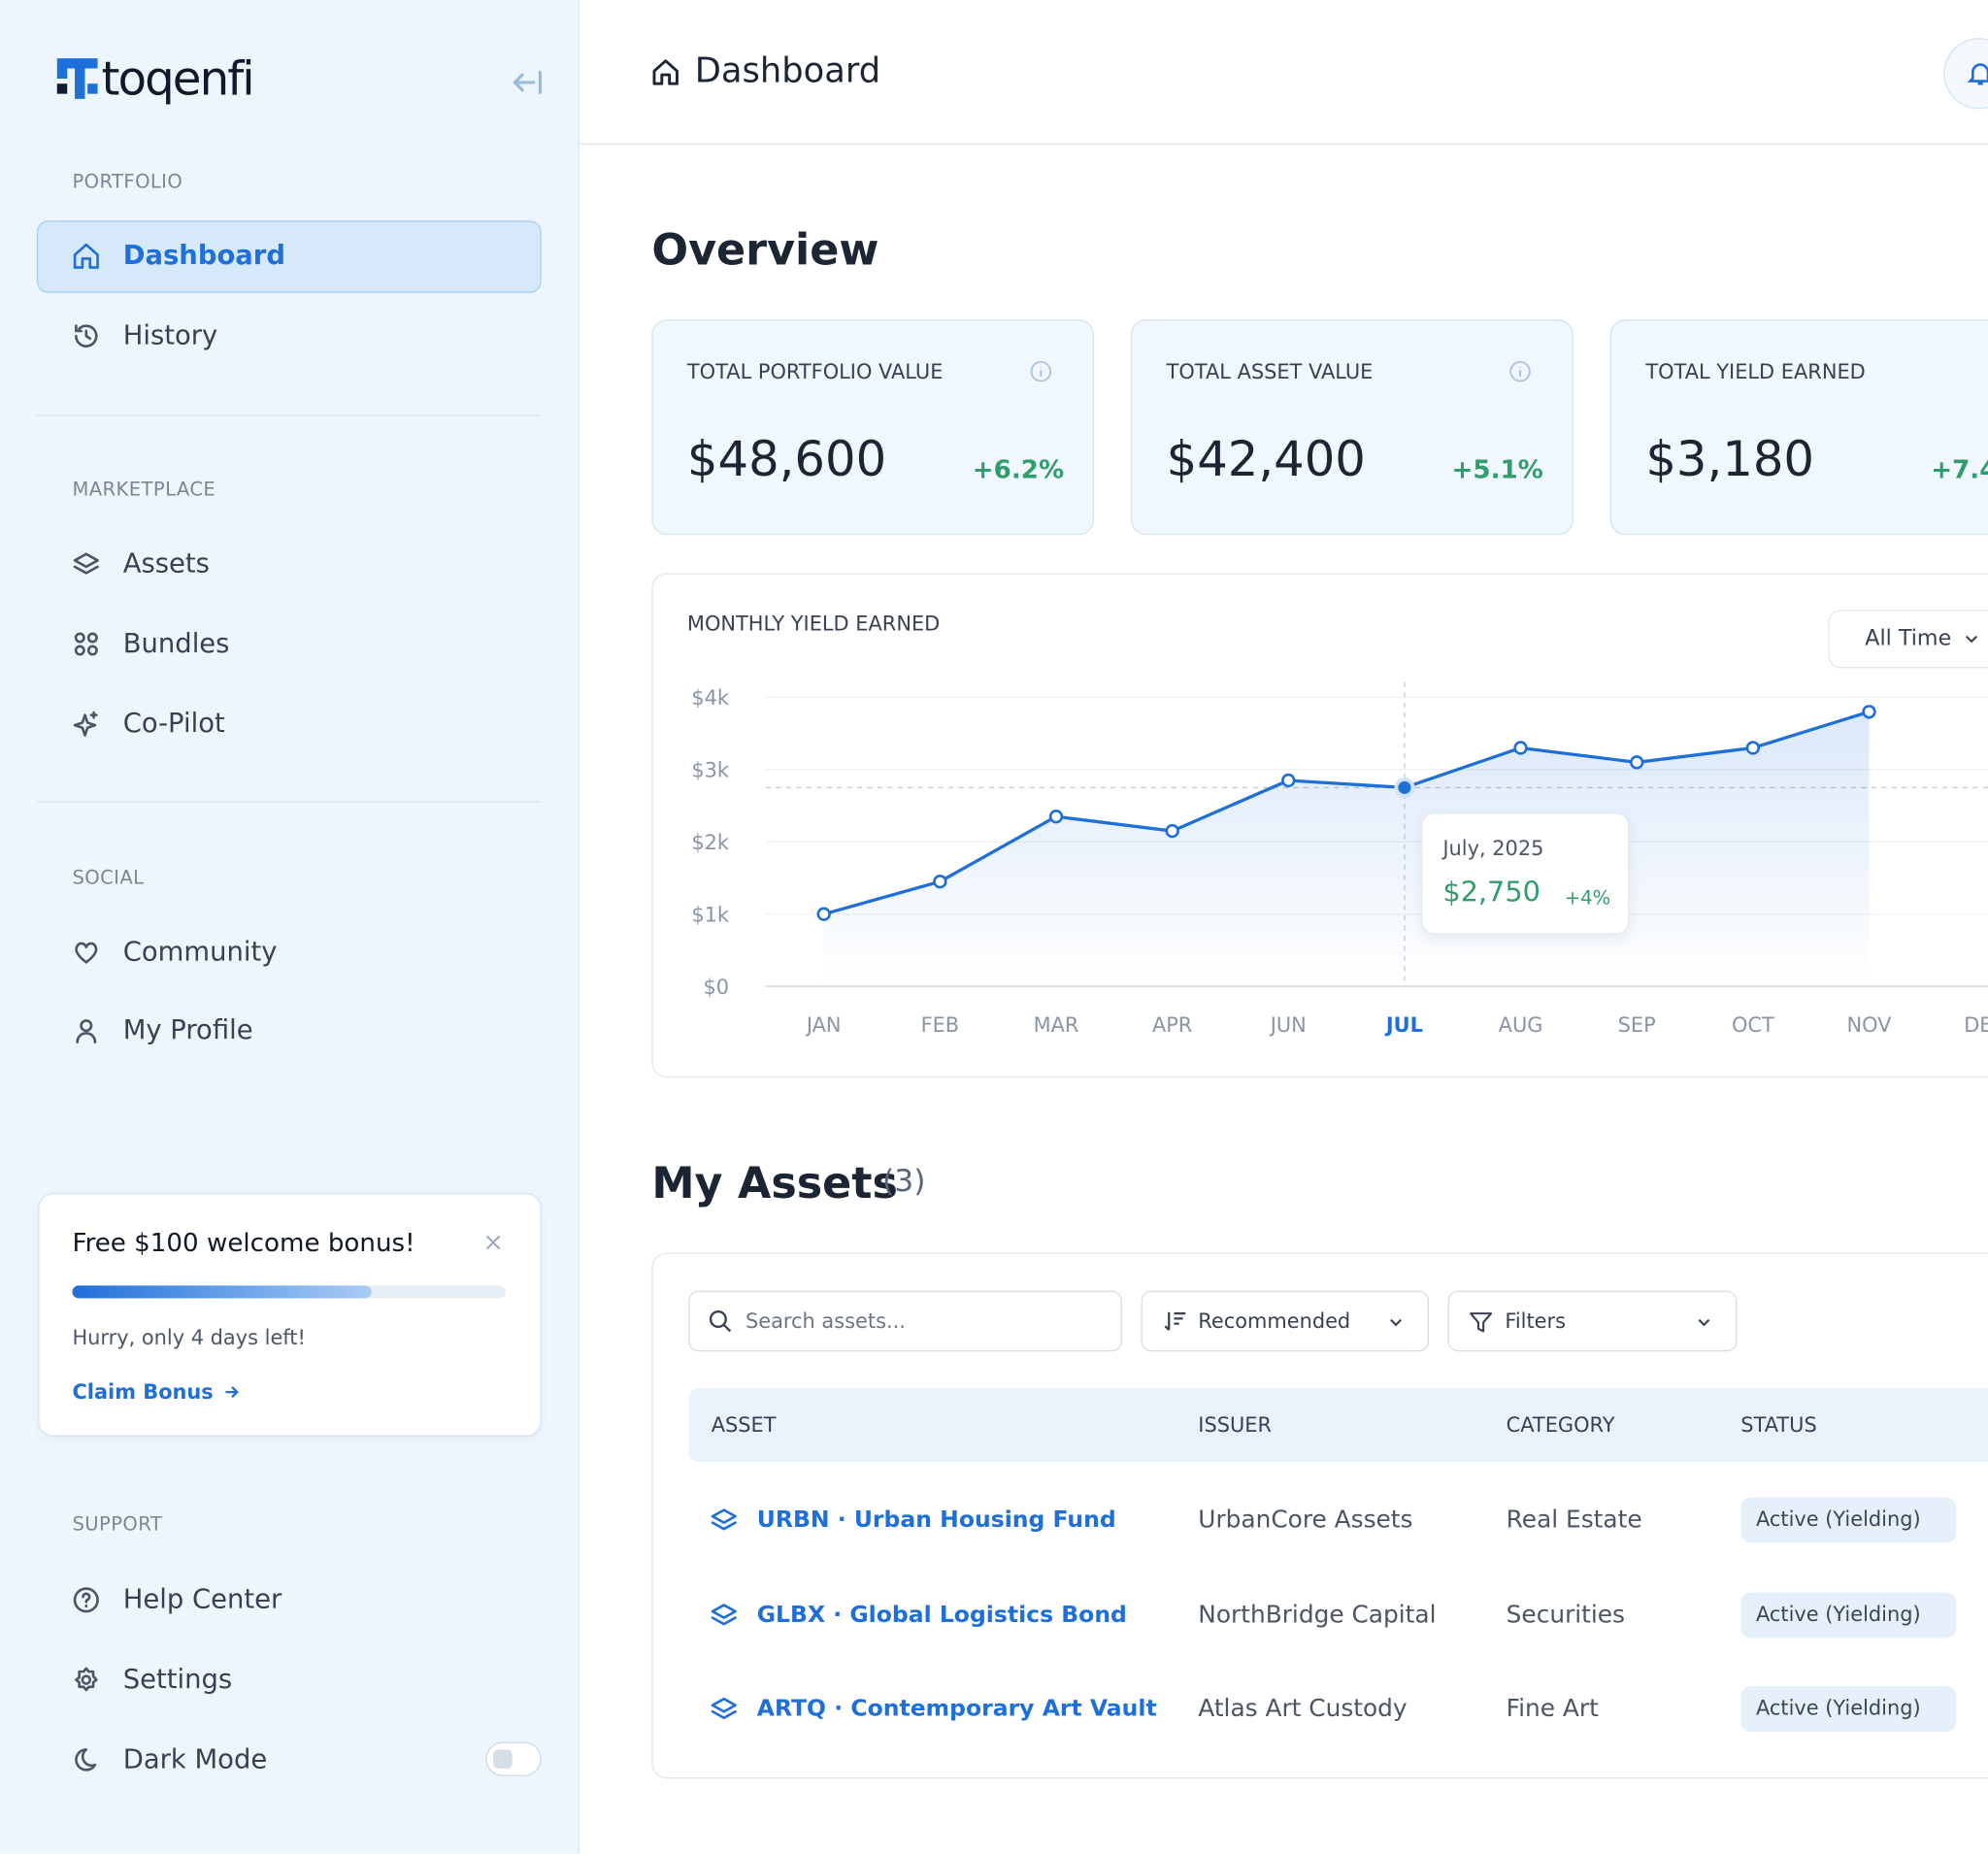 The image size is (1988, 1854). What do you see at coordinates (1593, 1321) in the screenshot?
I see `filter-dropdown: Filters` at bounding box center [1593, 1321].